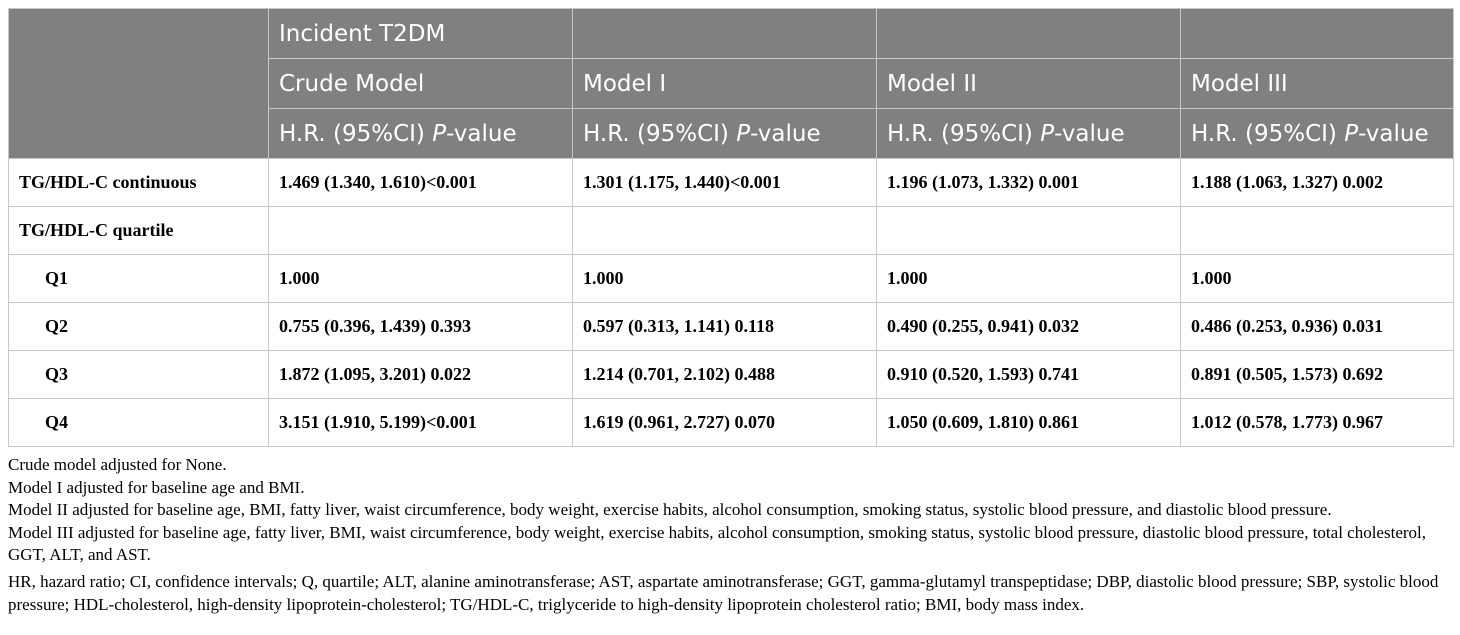 The width and height of the screenshot is (1460, 635). Describe the element at coordinates (1317, 374) in the screenshot. I see `table-cell: 0.891 (0.505, 1.573) 0.692` at that location.